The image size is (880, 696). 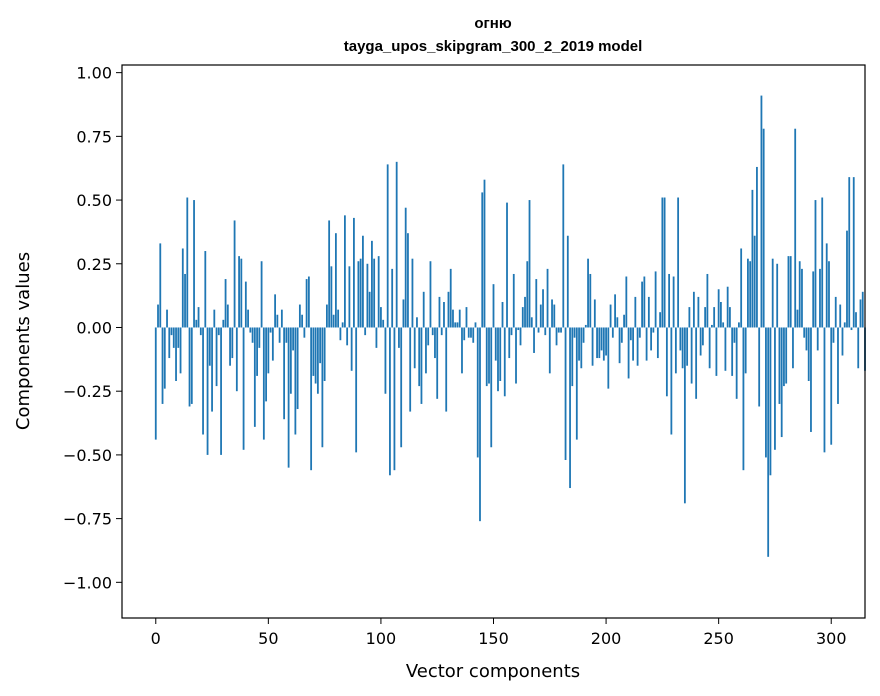 What do you see at coordinates (156, 638) in the screenshot?
I see `x-tick-label: 0` at bounding box center [156, 638].